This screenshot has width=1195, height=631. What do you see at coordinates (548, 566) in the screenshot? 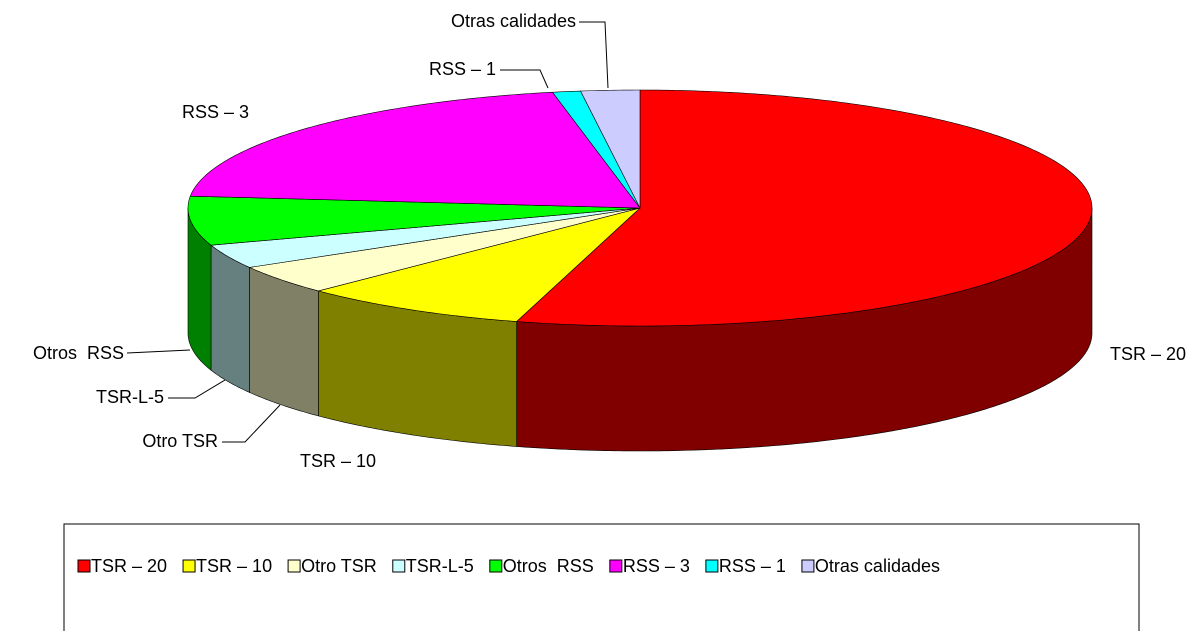
I see `legend-label: Otros RSS` at bounding box center [548, 566].